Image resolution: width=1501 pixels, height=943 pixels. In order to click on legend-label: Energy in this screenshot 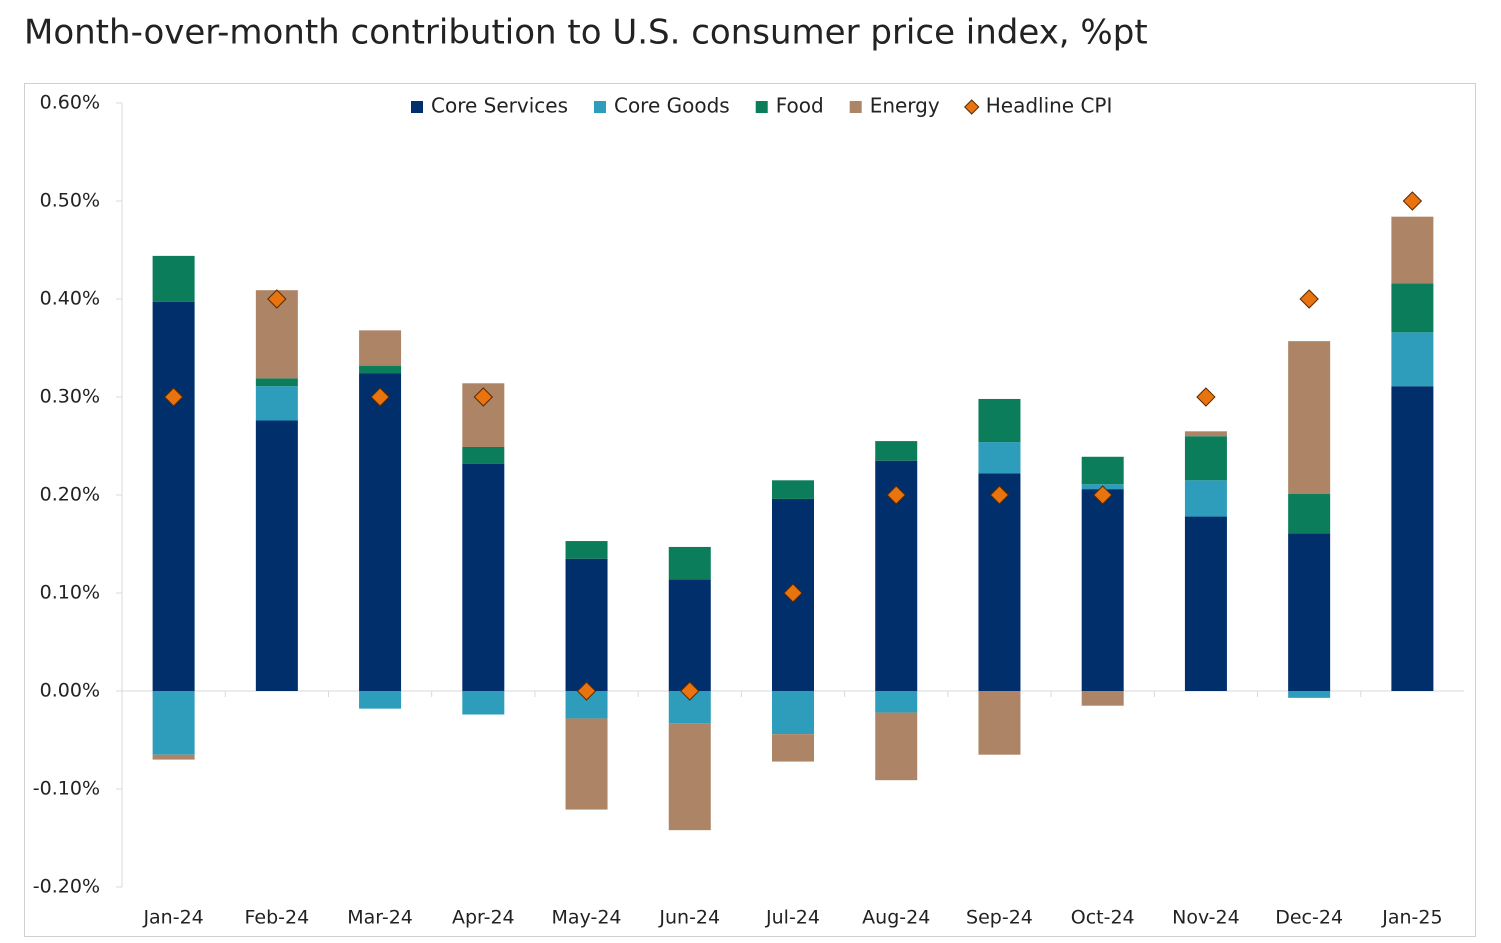, I will do `click(905, 106)`.